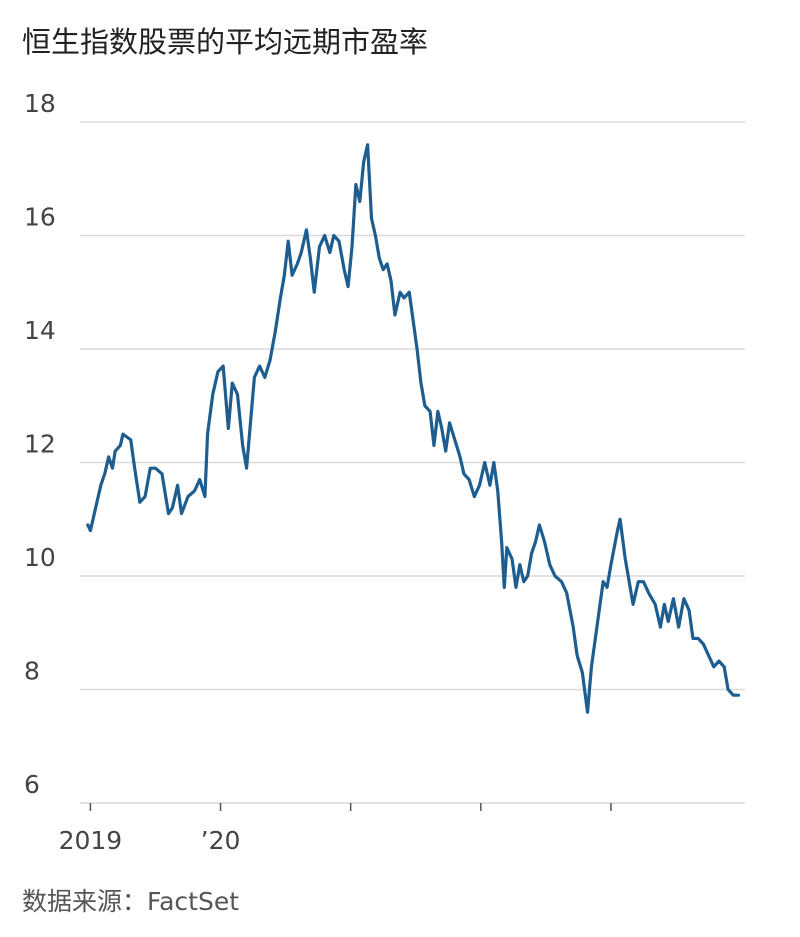 This screenshot has height=937, width=800. What do you see at coordinates (221, 840) in the screenshot?
I see `x-tick-label: ’20` at bounding box center [221, 840].